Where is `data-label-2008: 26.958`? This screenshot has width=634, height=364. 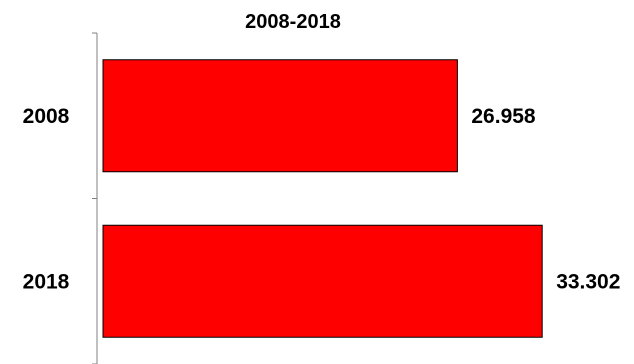
data-label-2008: 26.958 is located at coordinates (503, 116).